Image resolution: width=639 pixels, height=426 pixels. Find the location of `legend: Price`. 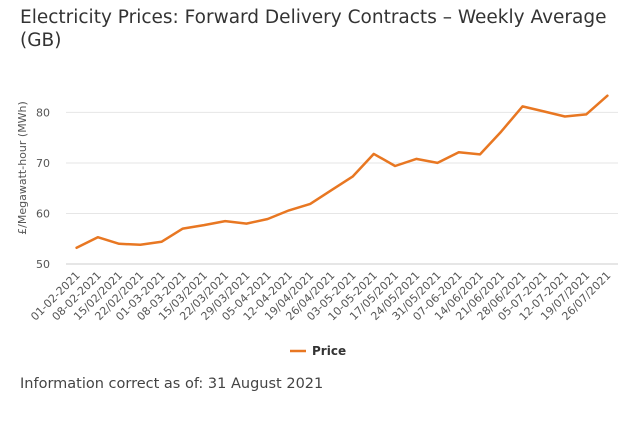

legend: Price is located at coordinates (318, 351).